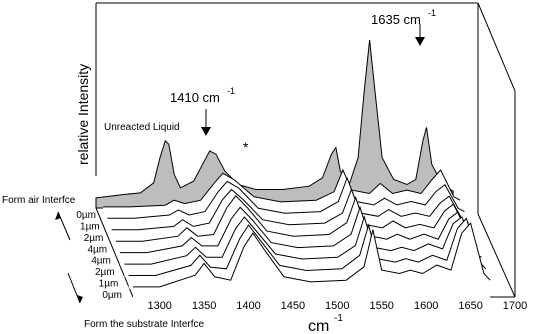 This screenshot has height=334, width=551. I want to click on annotation-1635: 1635 cm -1, so click(403, 27).